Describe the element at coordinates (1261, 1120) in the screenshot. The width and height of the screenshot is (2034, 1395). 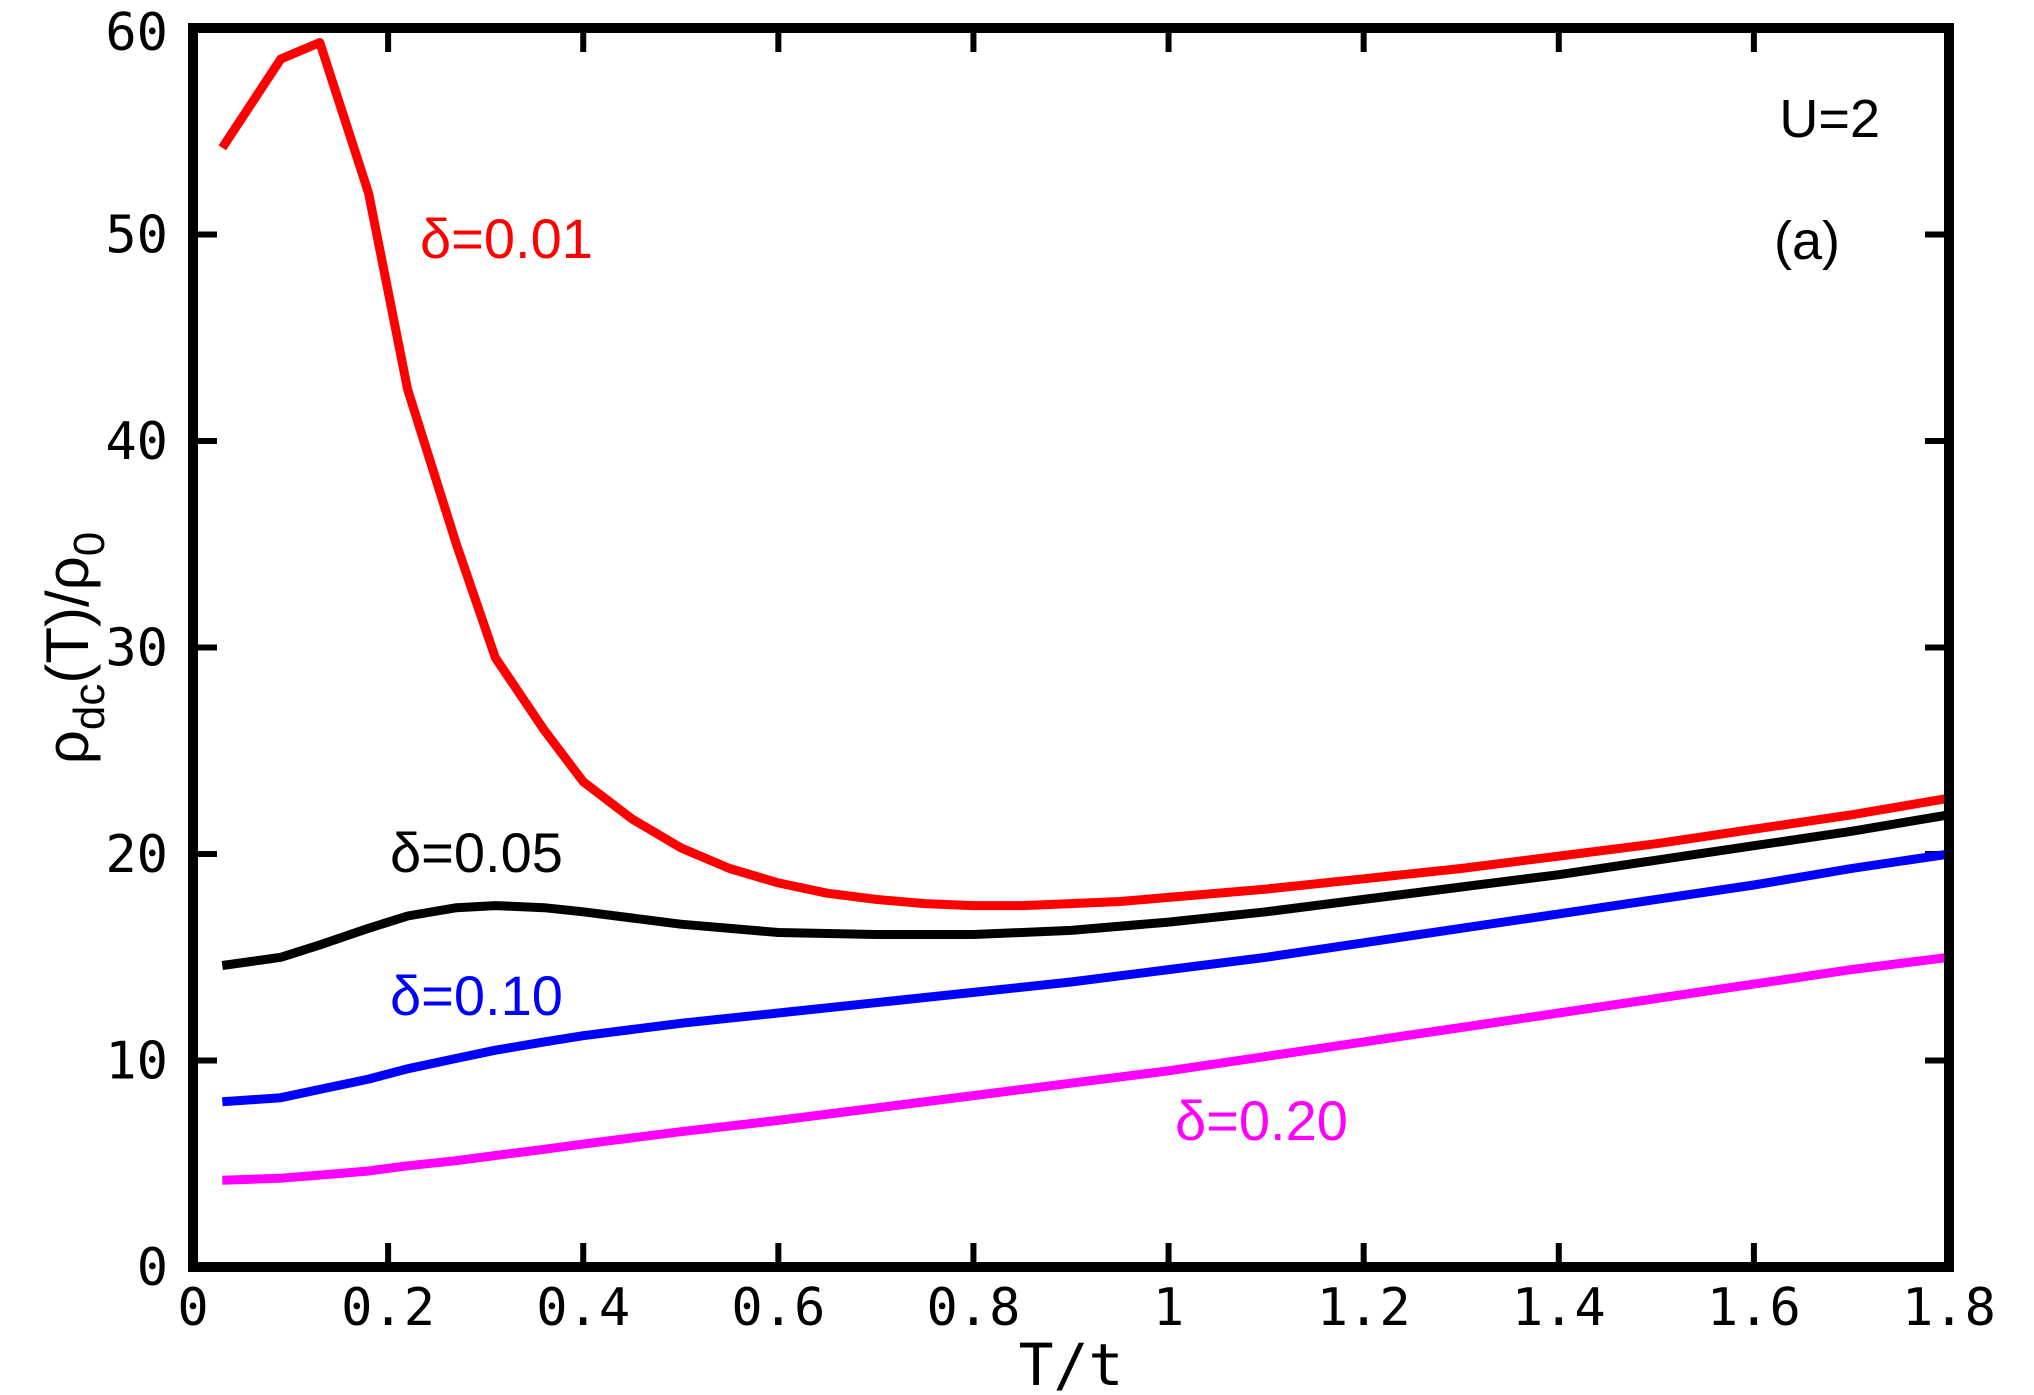
I see `series-label-delta-020: δ=0.20` at that location.